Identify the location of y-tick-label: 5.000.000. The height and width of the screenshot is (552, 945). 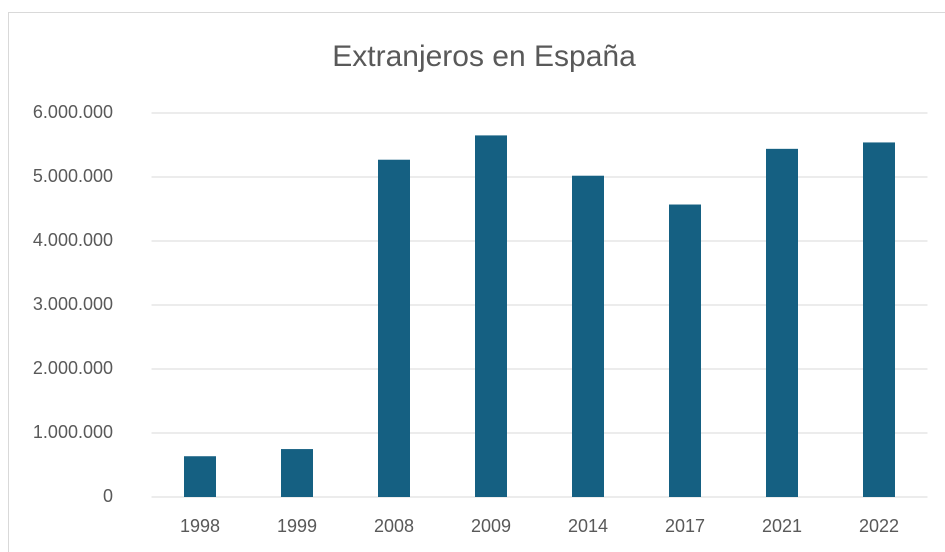
(73, 176).